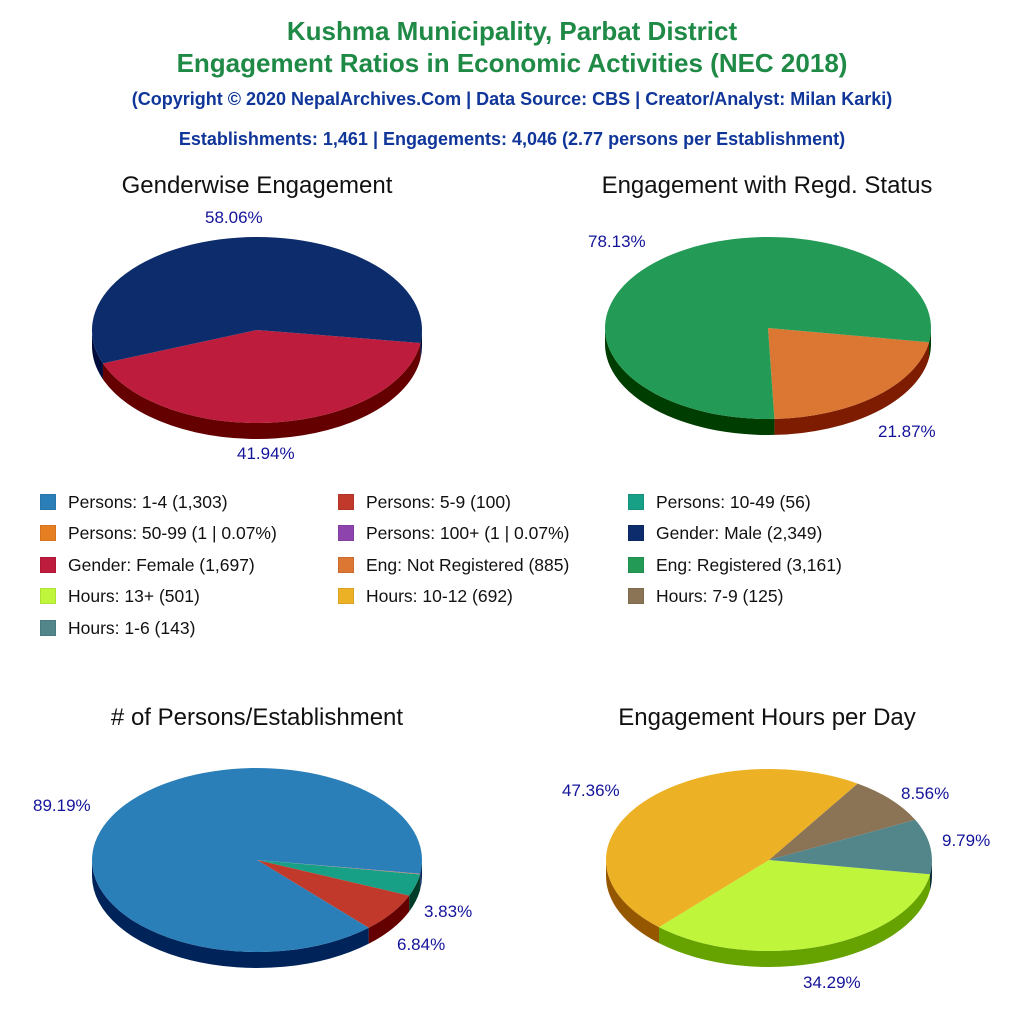 This screenshot has height=1024, width=1024. Describe the element at coordinates (134, 502) in the screenshot. I see `legend-item: Persons: 1-4 (1,303)` at that location.